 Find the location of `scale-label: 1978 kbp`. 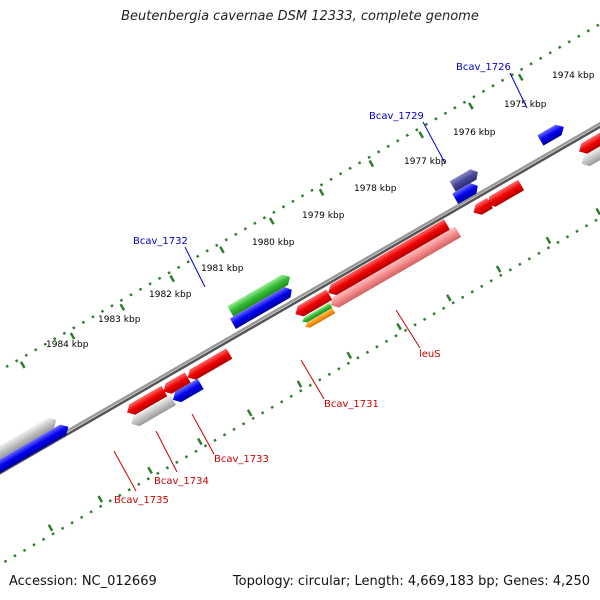

scale-label: 1978 kbp is located at coordinates (375, 189).